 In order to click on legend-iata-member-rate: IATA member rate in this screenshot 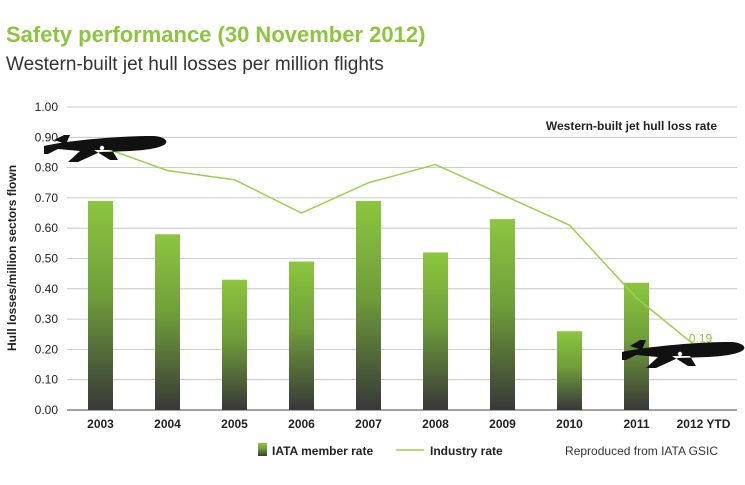, I will do `click(322, 451)`.